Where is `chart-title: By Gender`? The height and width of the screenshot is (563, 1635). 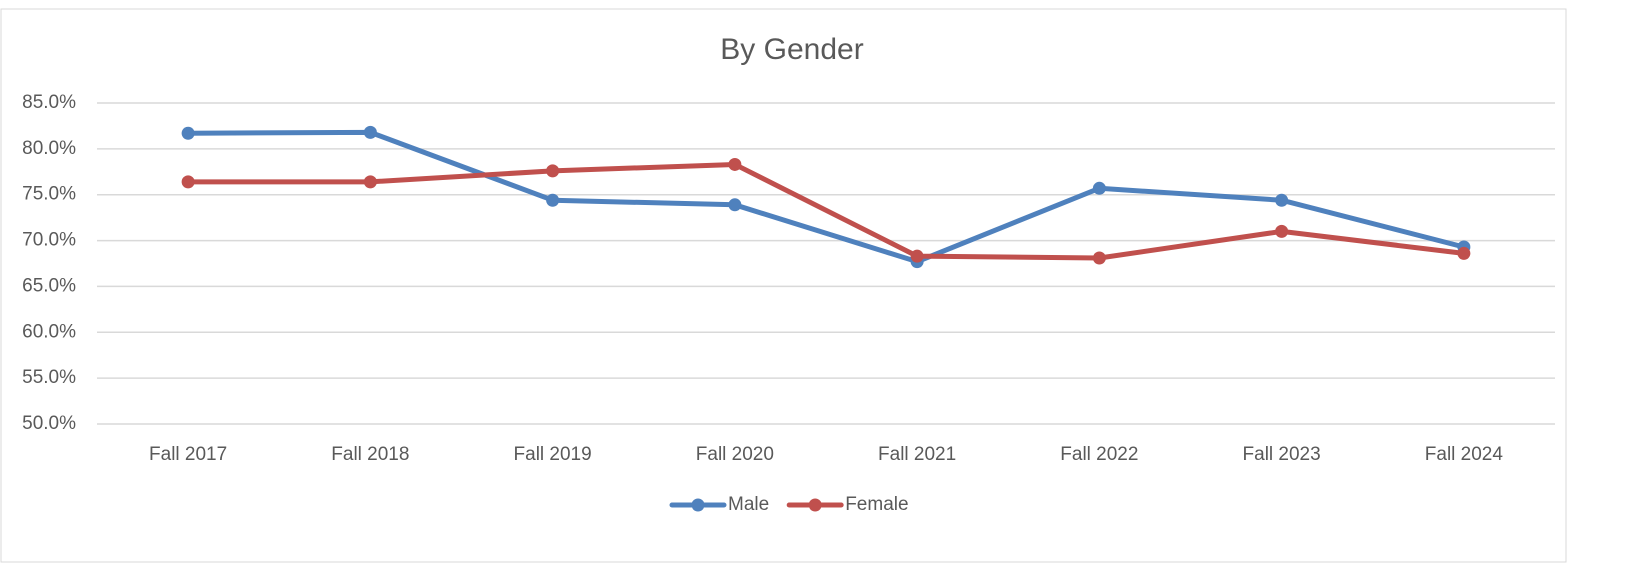
chart-title: By Gender is located at coordinates (791, 49).